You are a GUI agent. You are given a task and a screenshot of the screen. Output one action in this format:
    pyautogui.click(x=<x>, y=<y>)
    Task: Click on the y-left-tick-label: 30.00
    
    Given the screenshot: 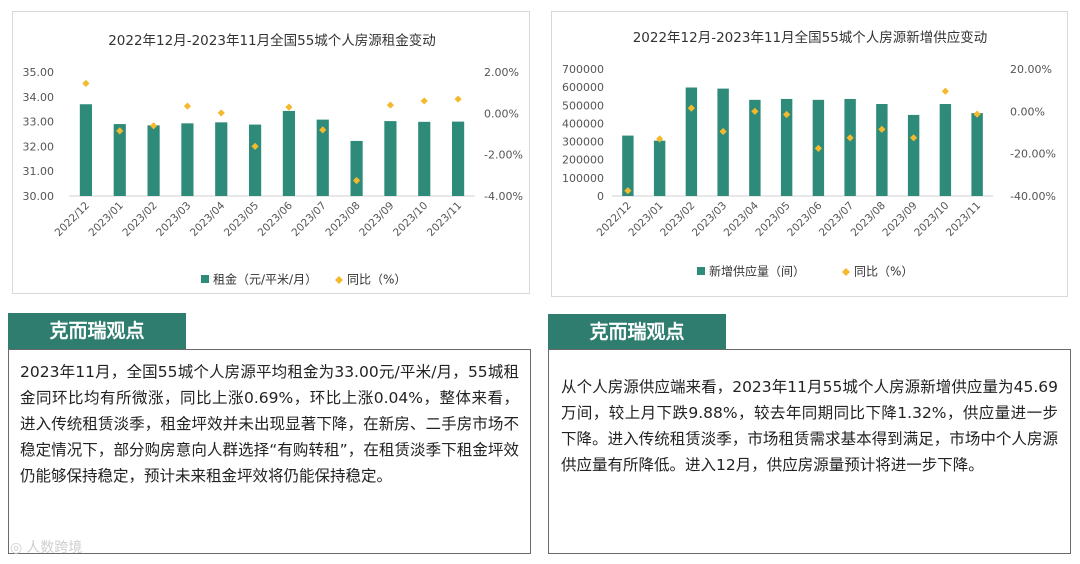 What is the action you would take?
    pyautogui.click(x=39, y=196)
    